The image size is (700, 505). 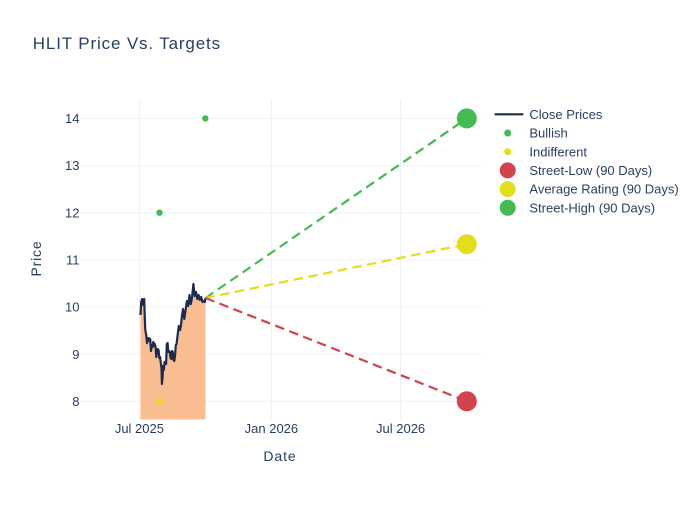 What do you see at coordinates (558, 151) in the screenshot?
I see `svg-text: Indifferent` at bounding box center [558, 151].